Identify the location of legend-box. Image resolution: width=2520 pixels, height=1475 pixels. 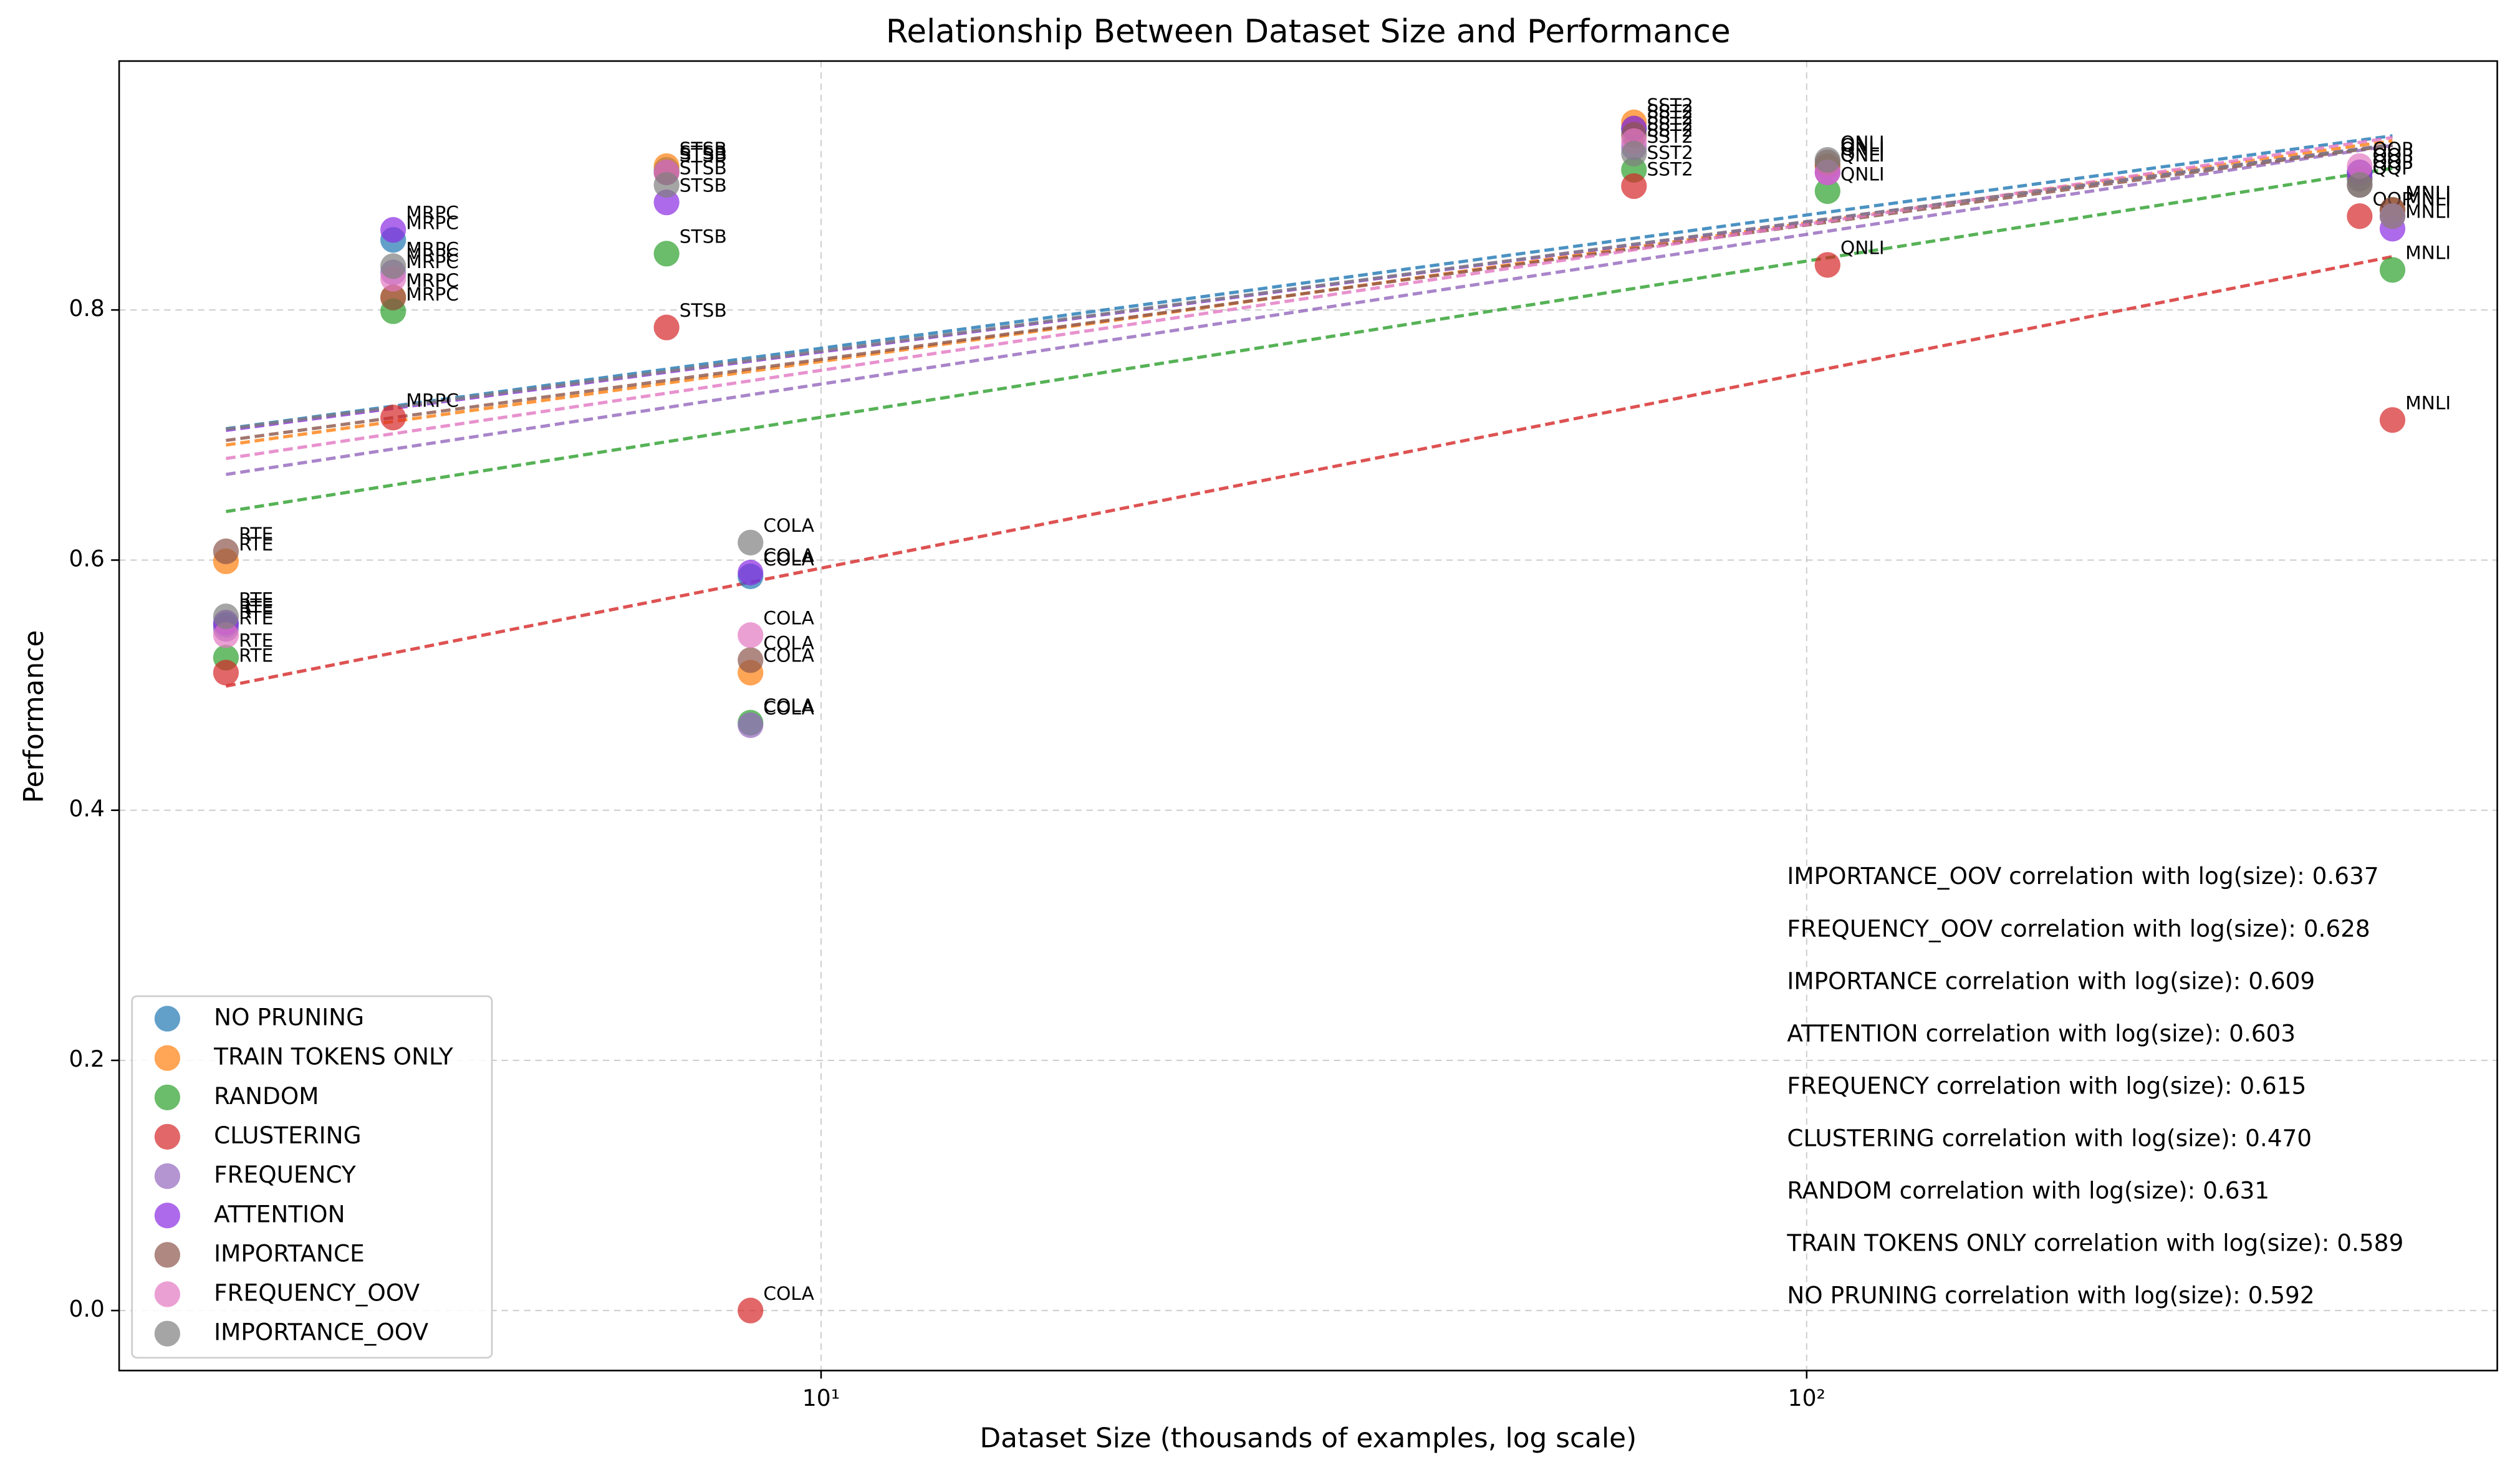
(312, 1177).